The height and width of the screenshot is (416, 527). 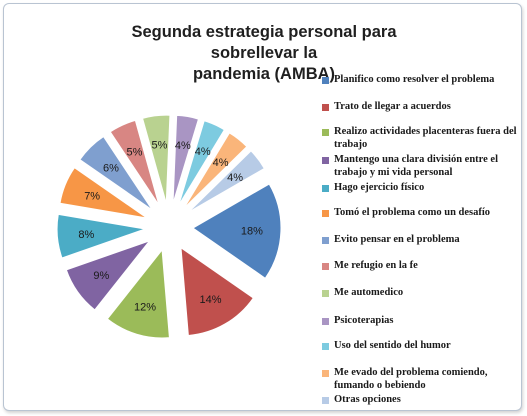 I want to click on legend-label: Otras opciones, so click(x=367, y=399).